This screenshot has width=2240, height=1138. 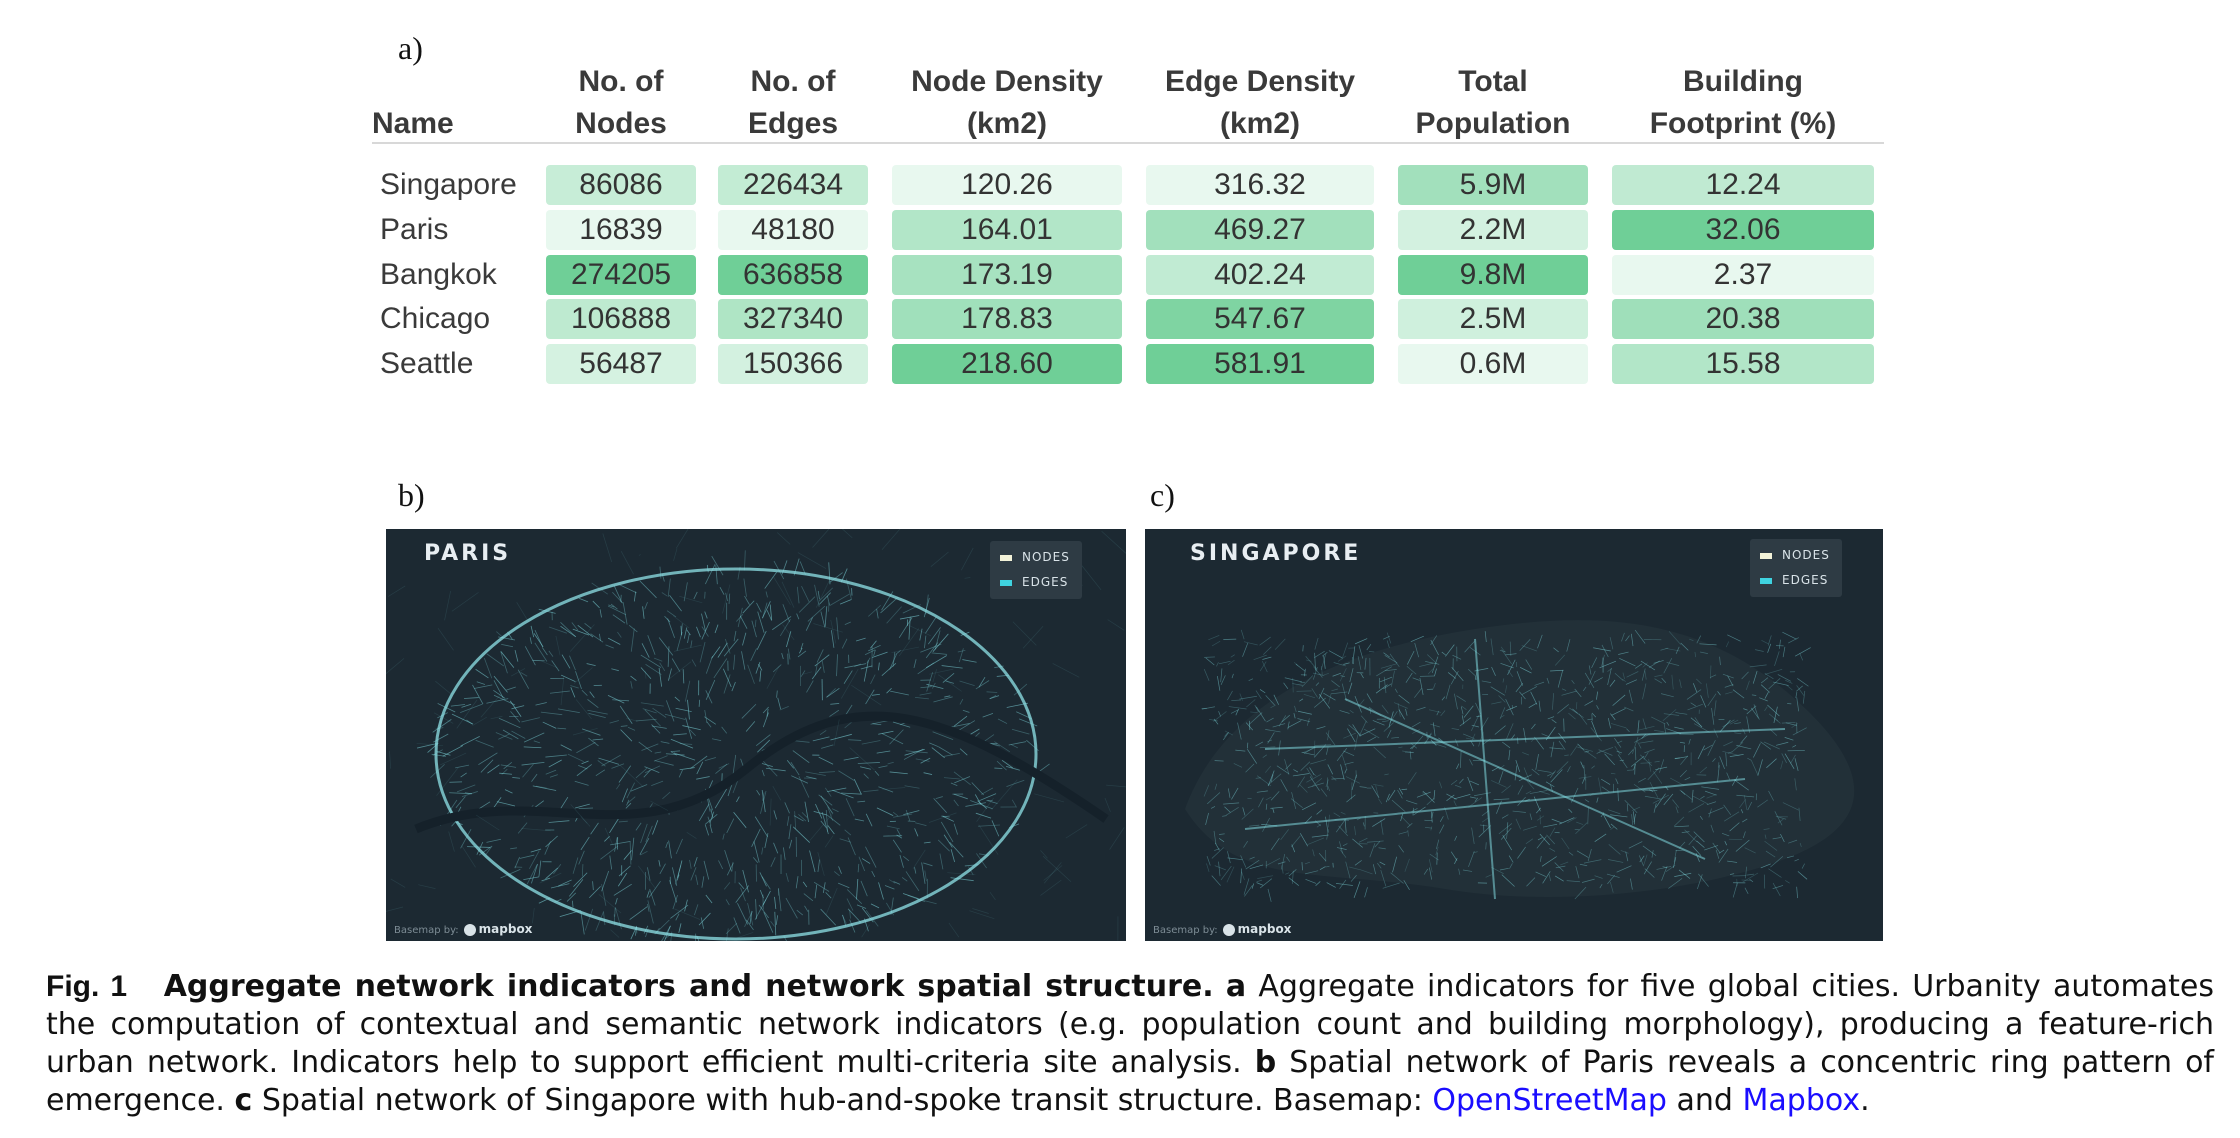 I want to click on singapore-map-attribution: Basemap by: mapbox, so click(x=1222, y=929).